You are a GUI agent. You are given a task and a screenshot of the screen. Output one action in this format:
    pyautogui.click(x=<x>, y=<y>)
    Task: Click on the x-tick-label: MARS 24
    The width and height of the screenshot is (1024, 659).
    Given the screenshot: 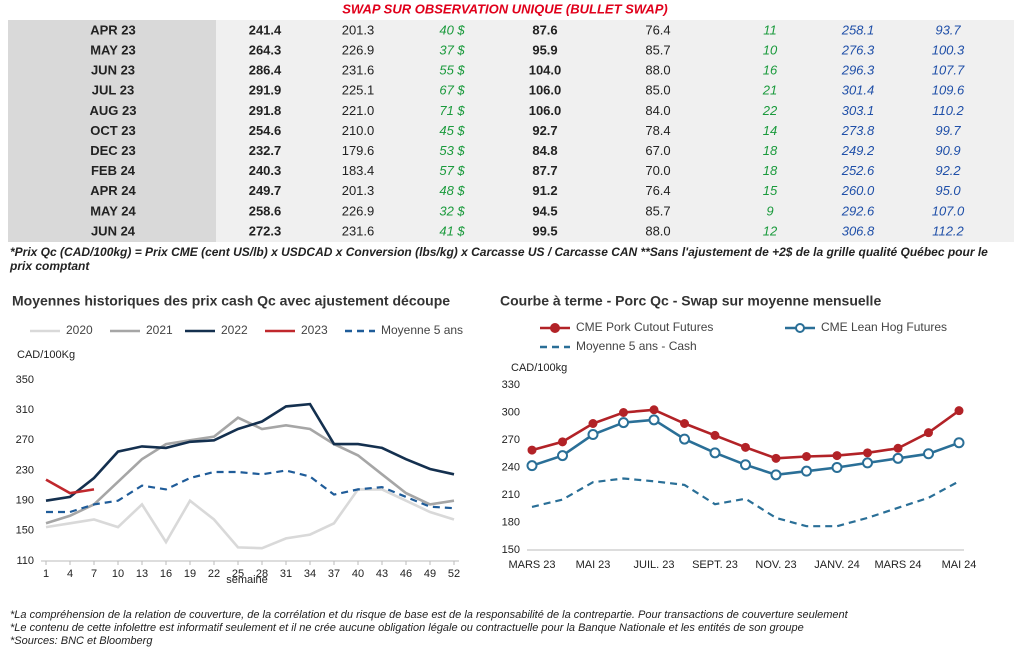 What is the action you would take?
    pyautogui.click(x=897, y=565)
    